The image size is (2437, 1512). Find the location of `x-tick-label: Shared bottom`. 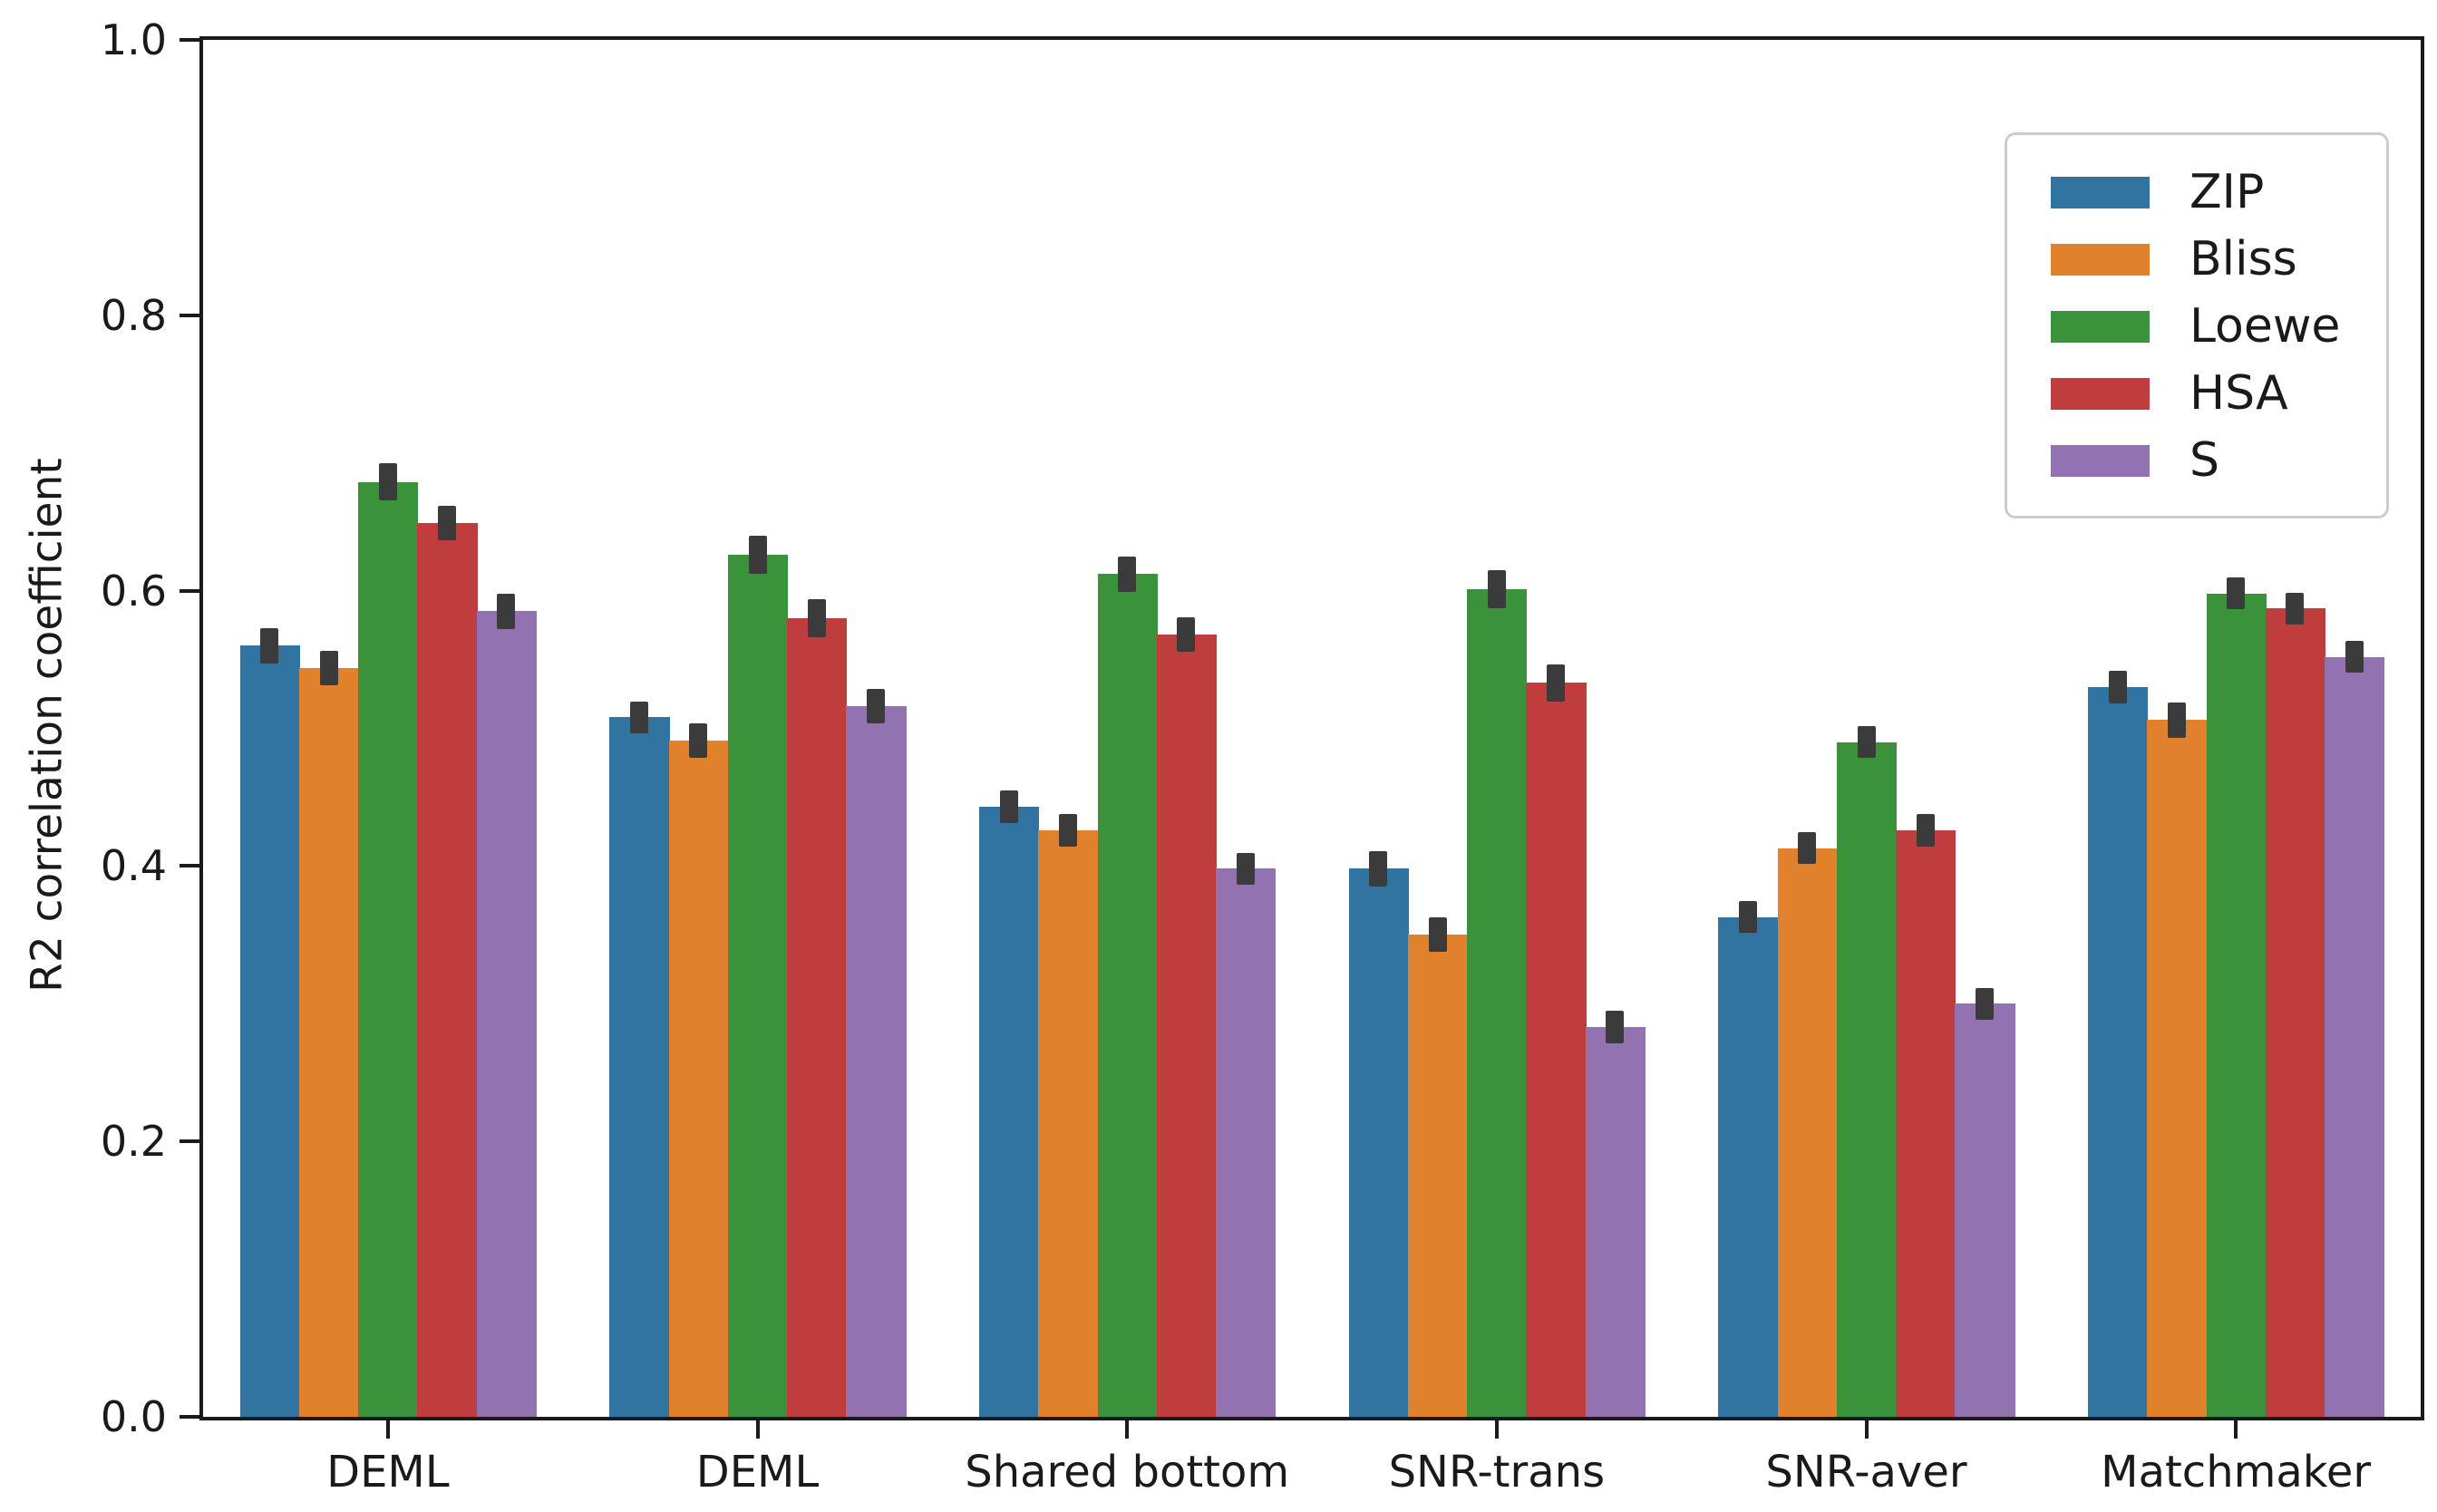

x-tick-label: Shared bottom is located at coordinates (1127, 1472).